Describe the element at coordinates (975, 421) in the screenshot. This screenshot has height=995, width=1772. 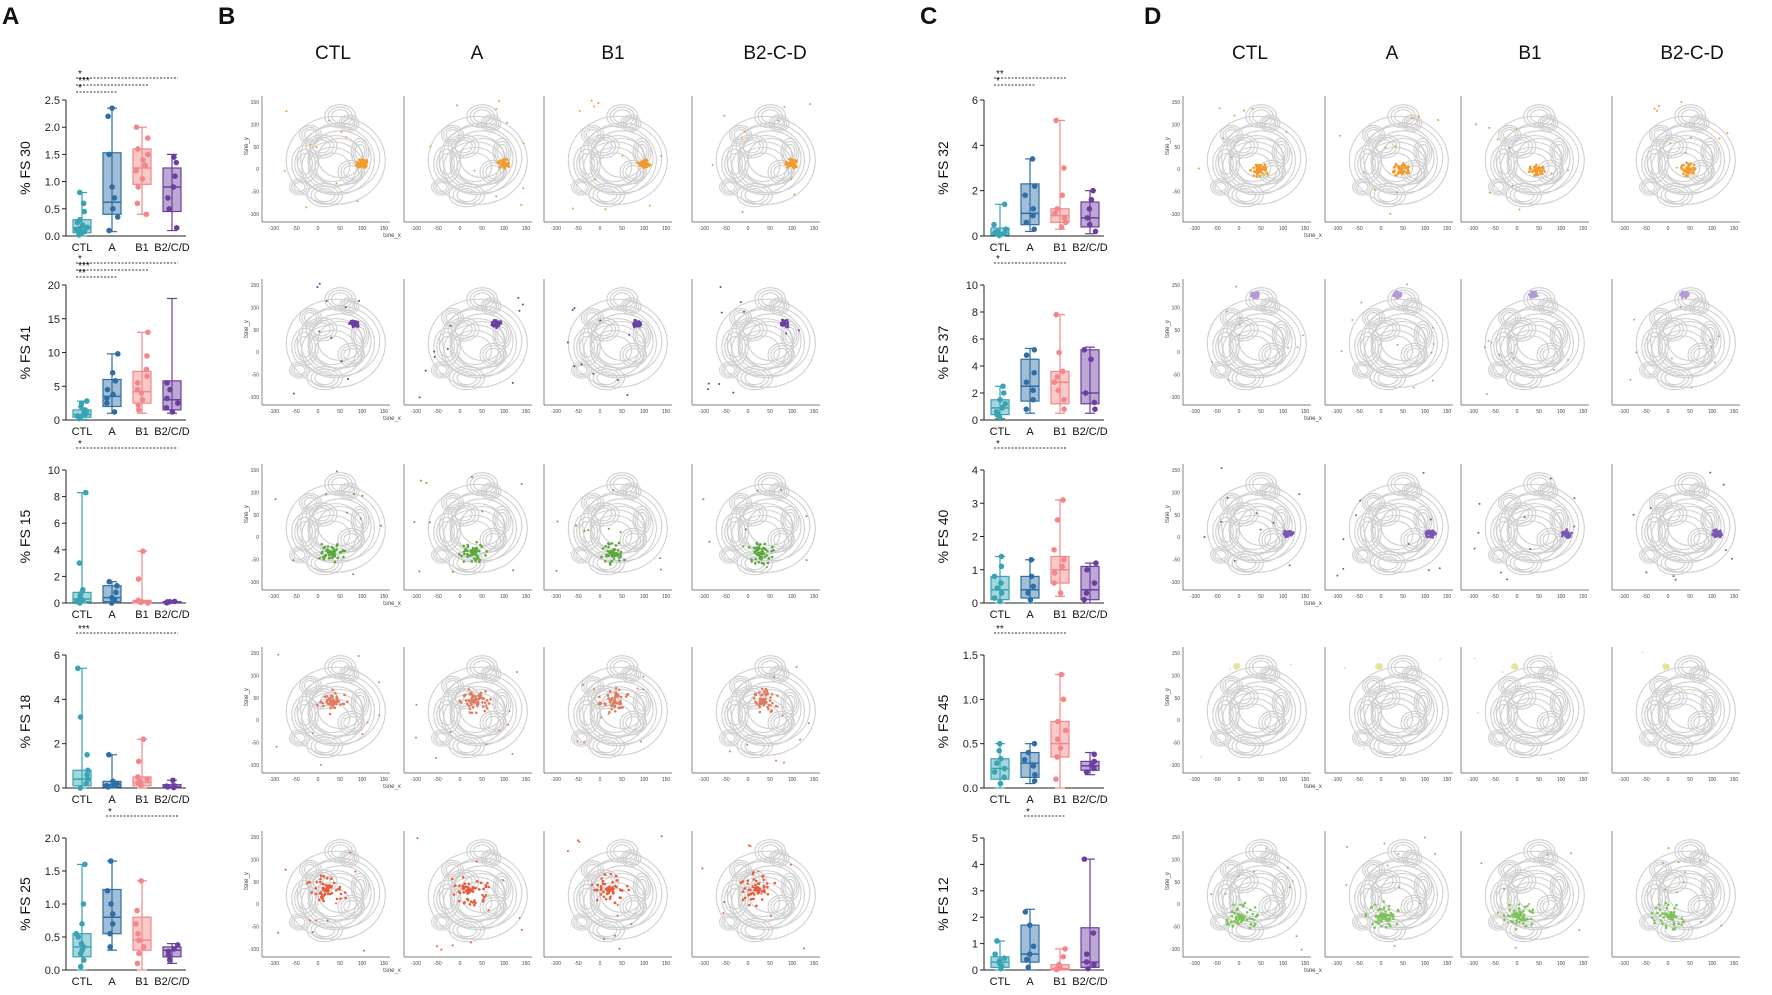
I see `y-tick-label: 0` at that location.